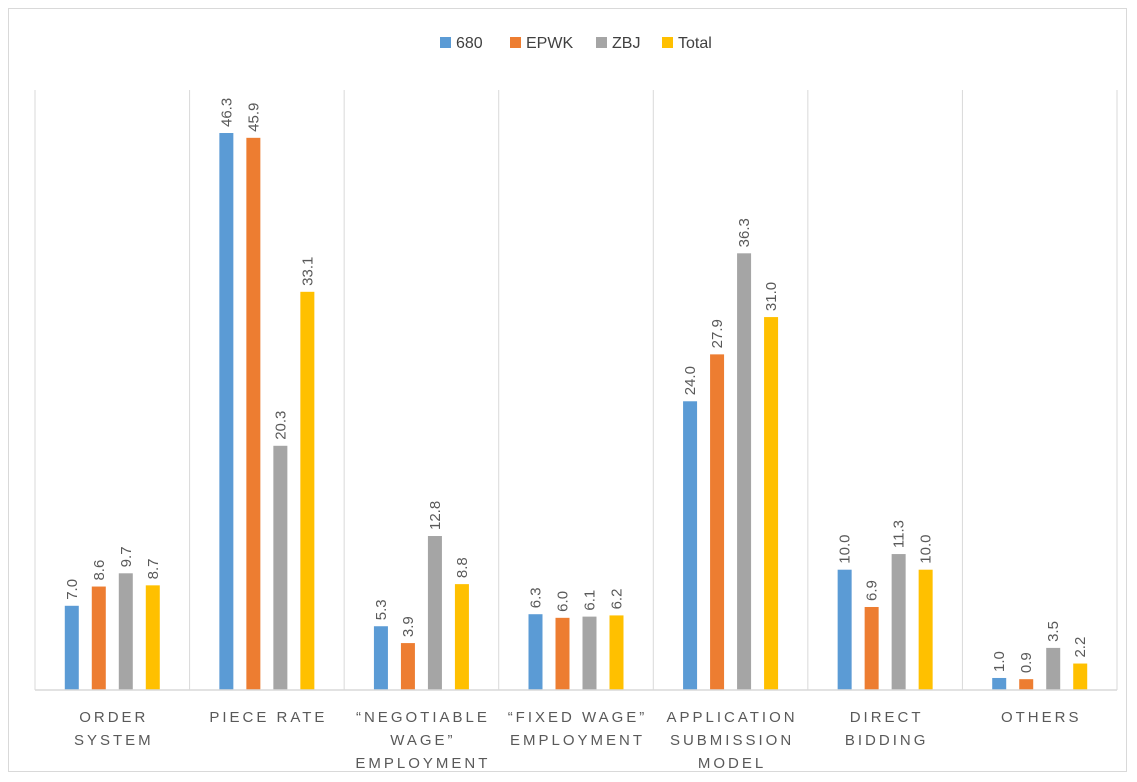  I want to click on data-label: 46.3, so click(226, 112).